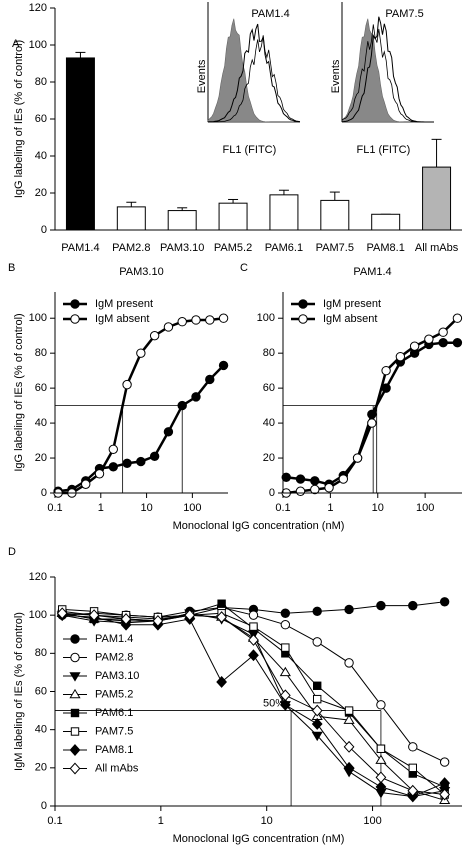 This screenshot has width=472, height=859. What do you see at coordinates (378, 508) in the screenshot?
I see `x-tick-label: 10` at bounding box center [378, 508].